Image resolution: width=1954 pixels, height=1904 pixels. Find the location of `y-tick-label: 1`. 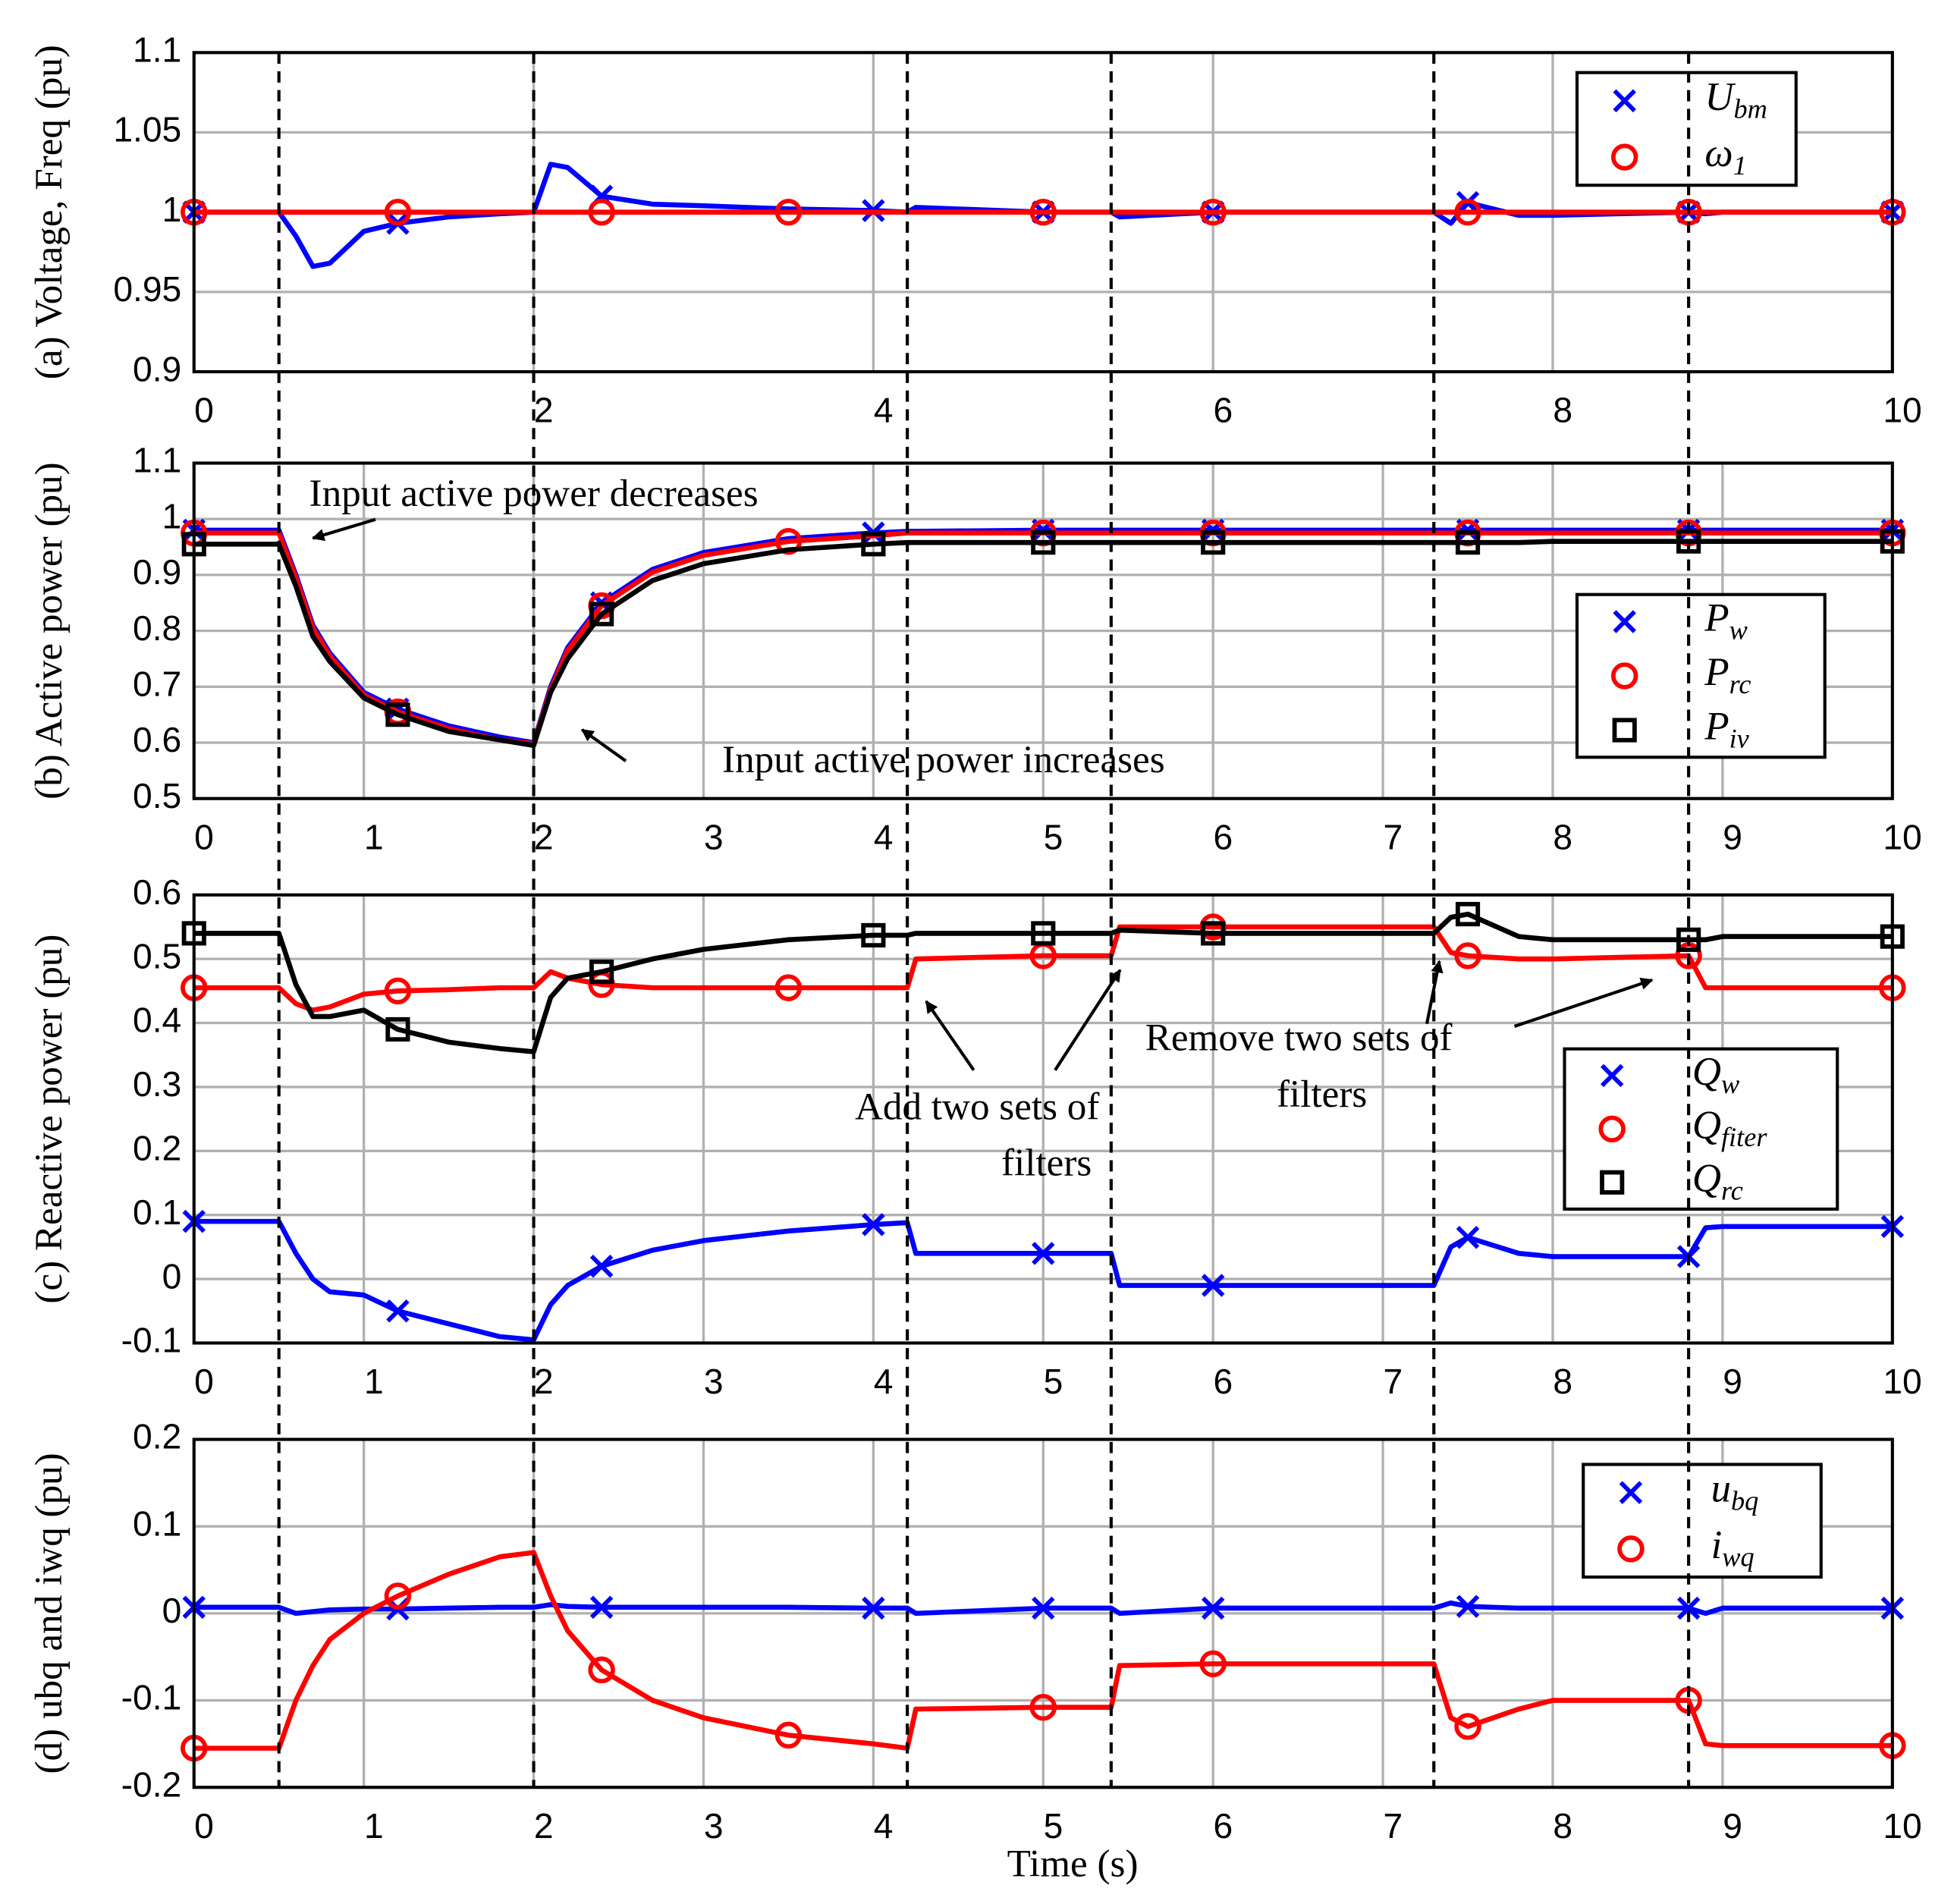

y-tick-label: 1 is located at coordinates (172, 209).